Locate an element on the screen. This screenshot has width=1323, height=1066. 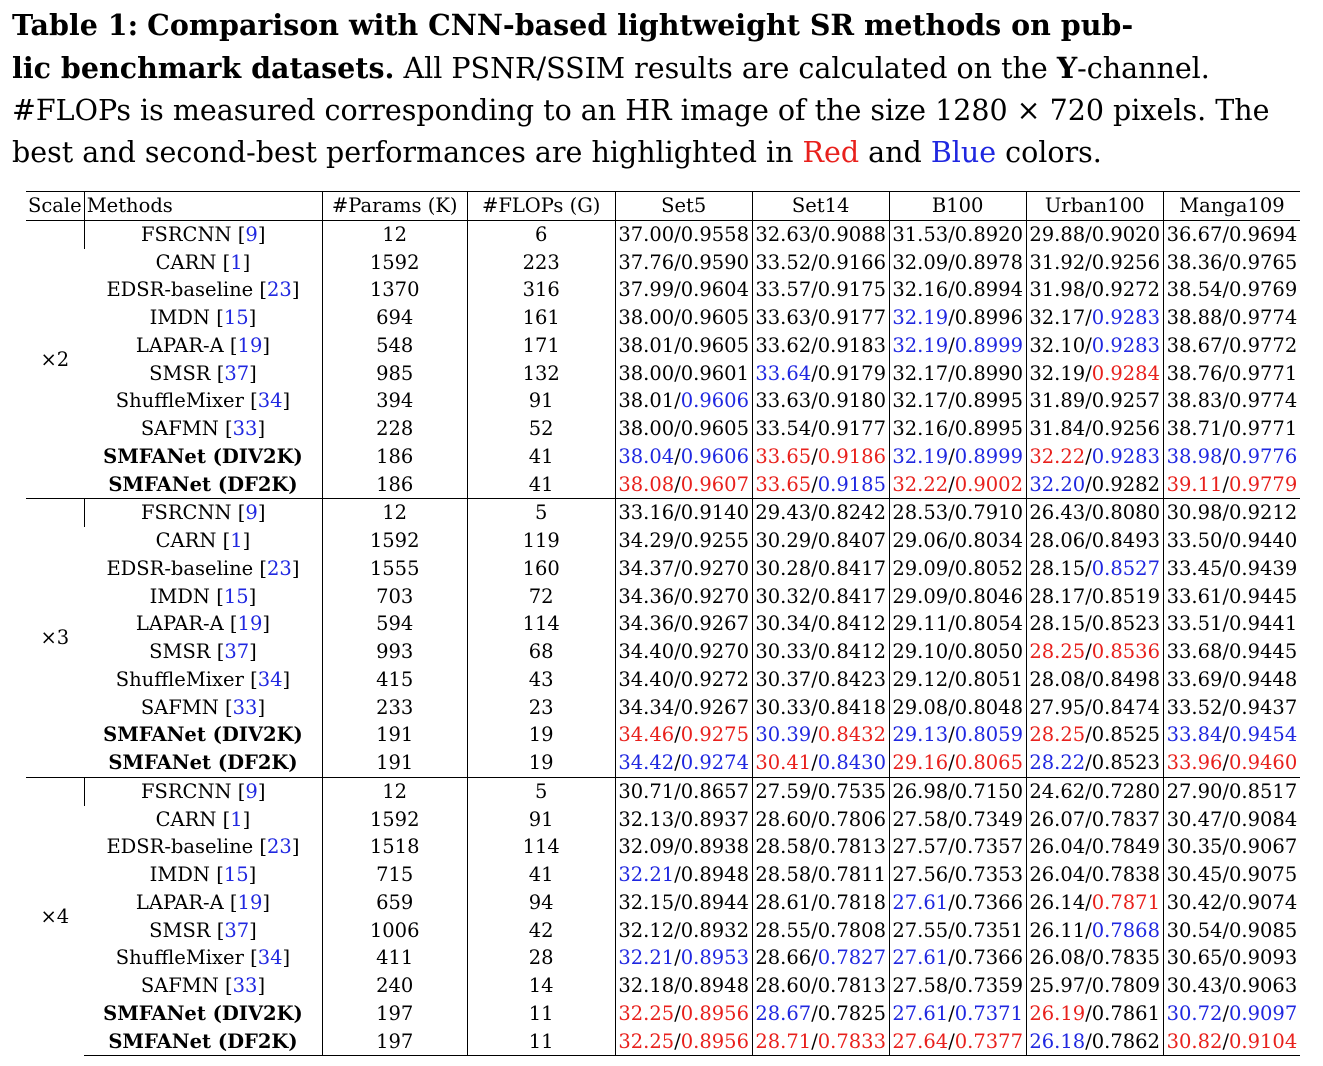
psnr-value: 37.00 is located at coordinates (646, 234).